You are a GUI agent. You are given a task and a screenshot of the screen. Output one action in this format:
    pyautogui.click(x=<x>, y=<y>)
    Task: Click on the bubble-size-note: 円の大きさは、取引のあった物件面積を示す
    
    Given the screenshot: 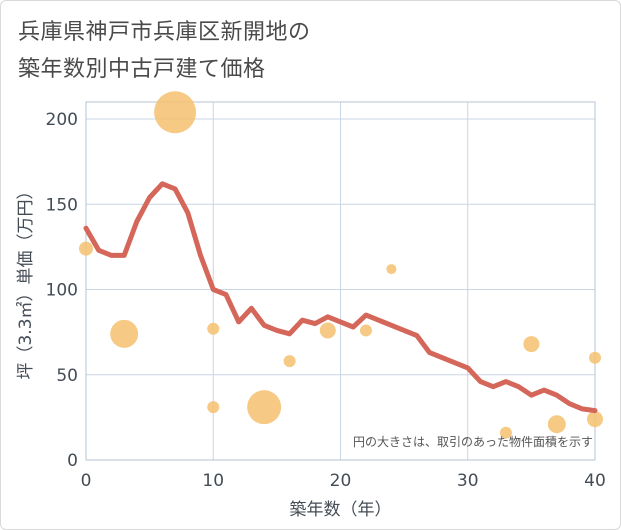 What is the action you would take?
    pyautogui.click(x=473, y=441)
    